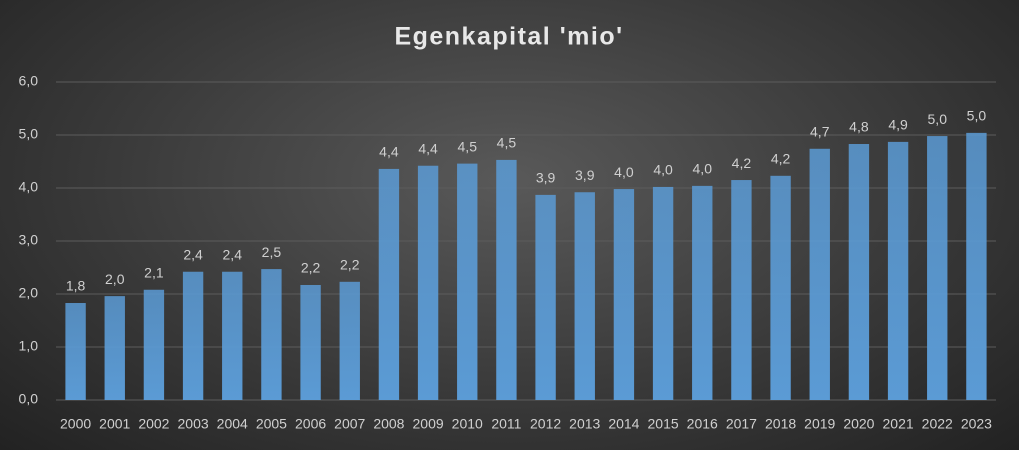 The height and width of the screenshot is (450, 1019). Describe the element at coordinates (232, 424) in the screenshot. I see `x-tick-label: 2004` at that location.